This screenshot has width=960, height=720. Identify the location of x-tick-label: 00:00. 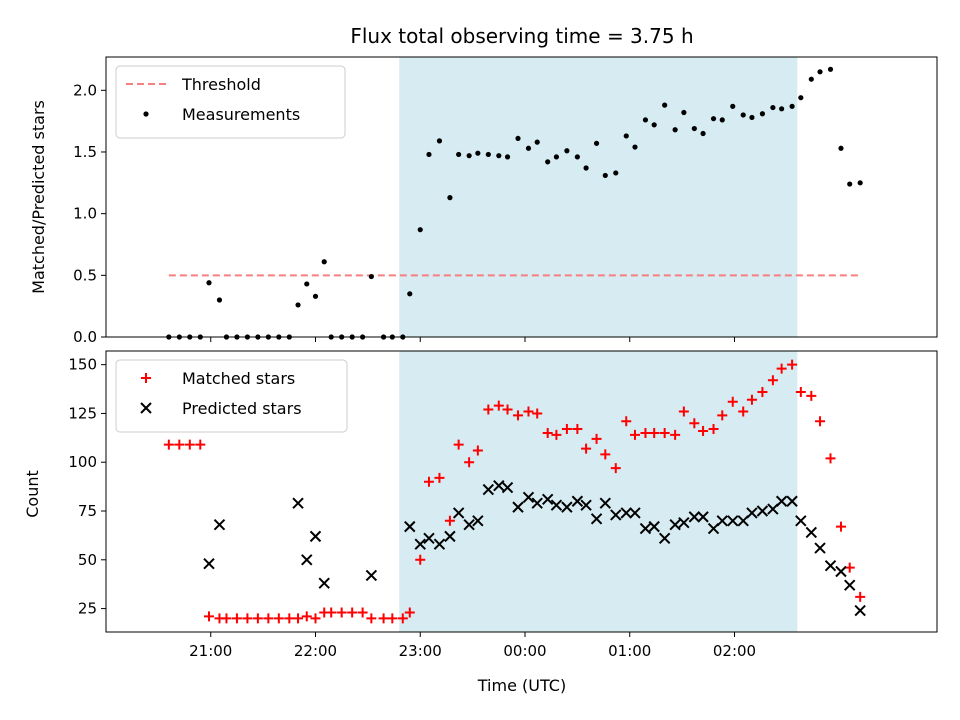
(524, 651).